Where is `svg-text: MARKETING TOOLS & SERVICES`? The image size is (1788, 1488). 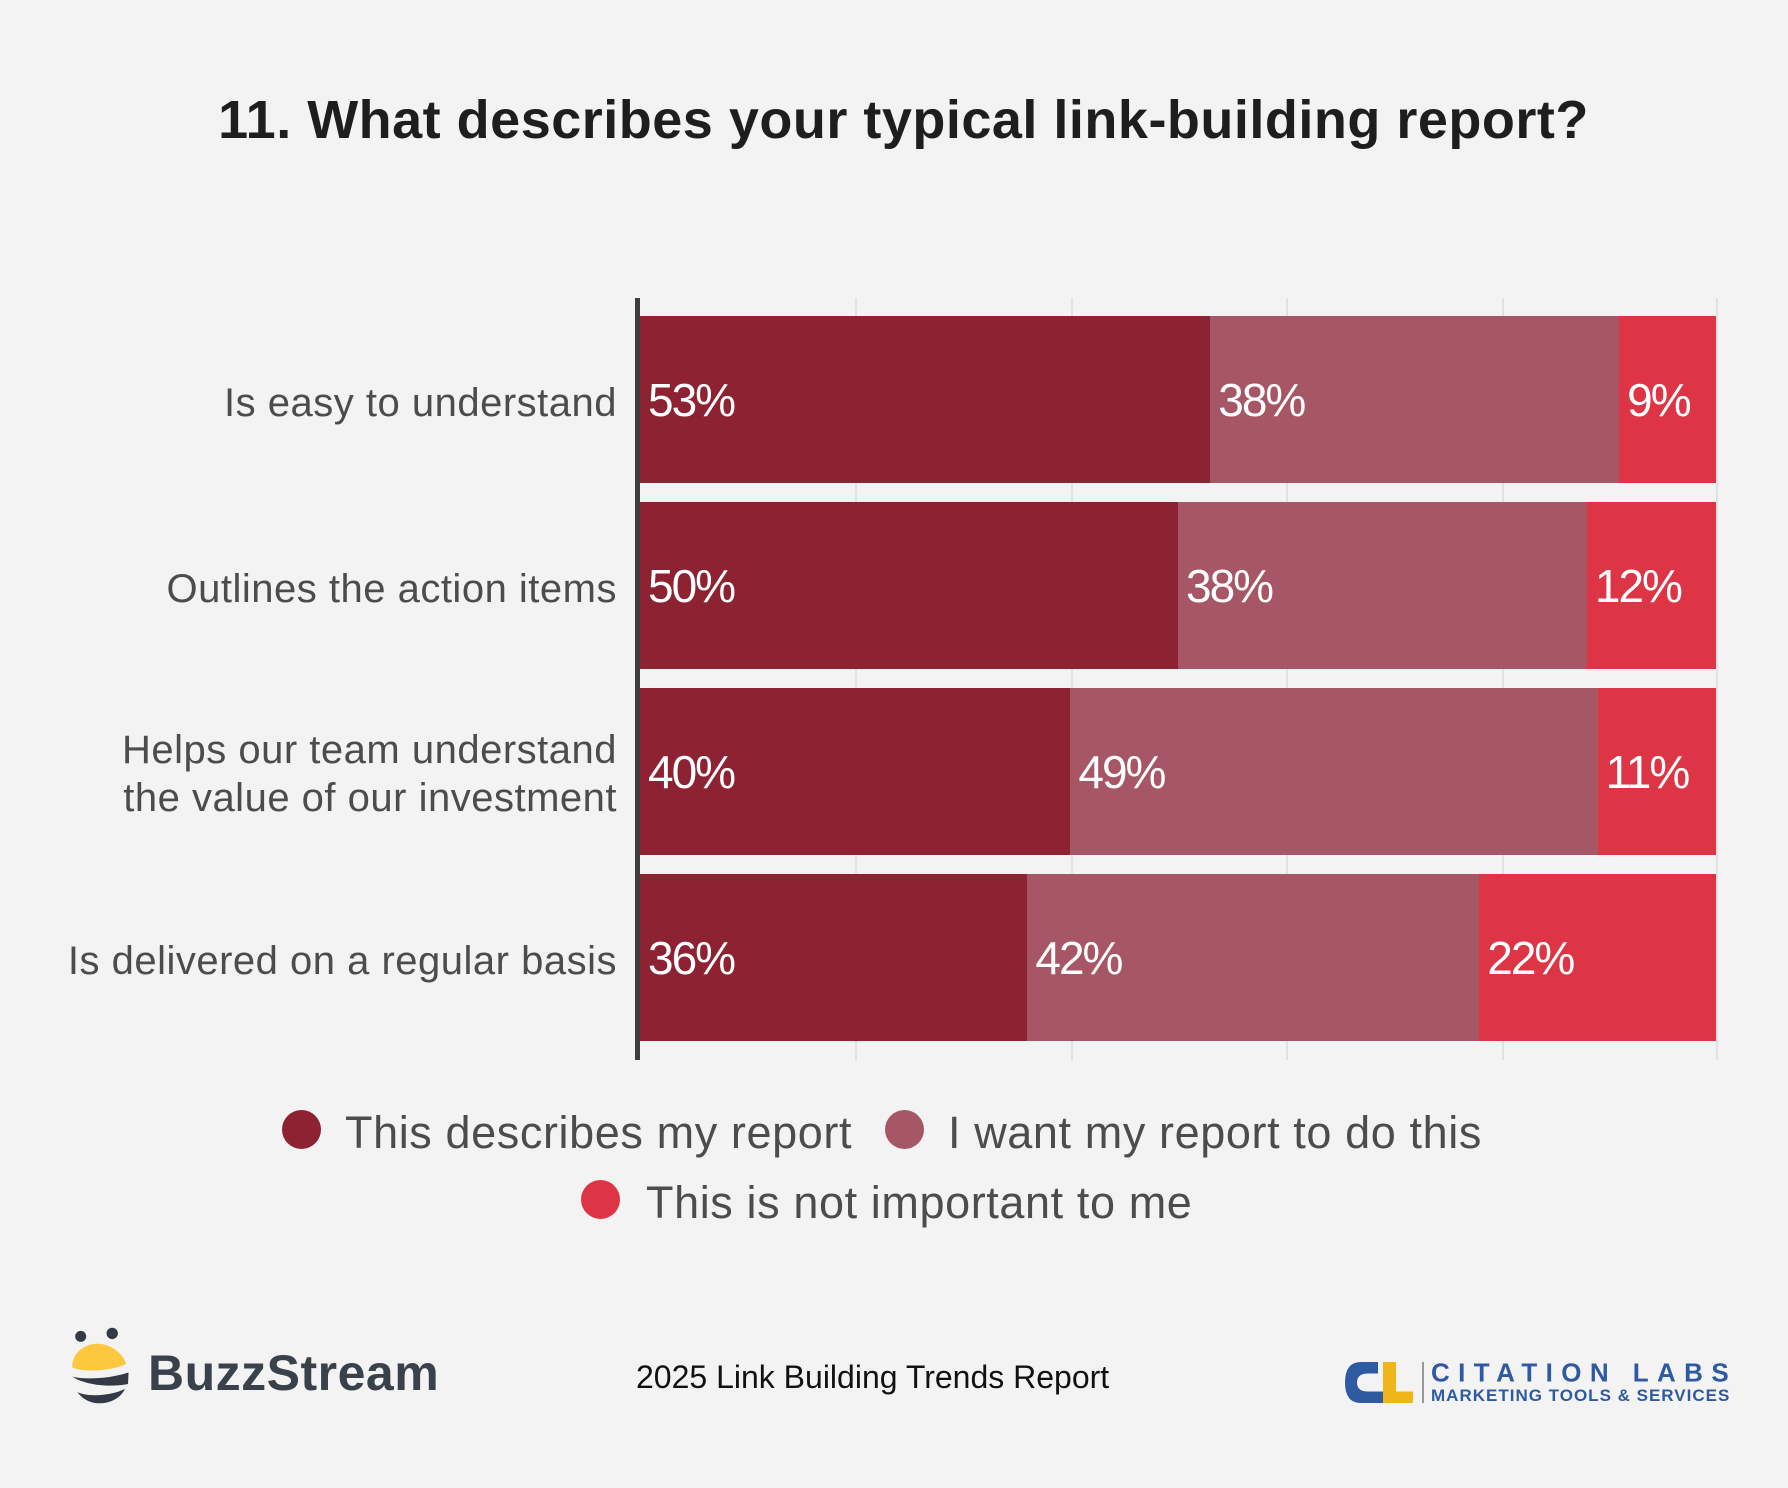 svg-text: MARKETING TOOLS & SERVICES is located at coordinates (1580, 1395).